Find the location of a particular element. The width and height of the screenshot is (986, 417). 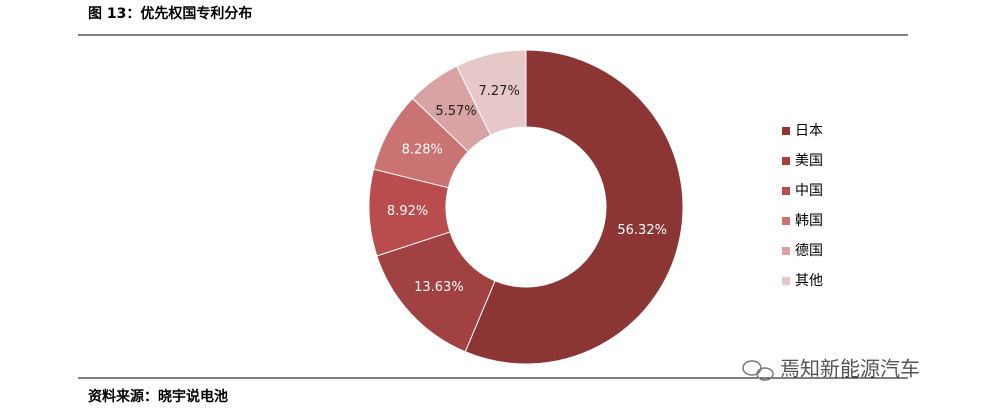

source: 资料来源：晓宇说电池 is located at coordinates (158, 396).